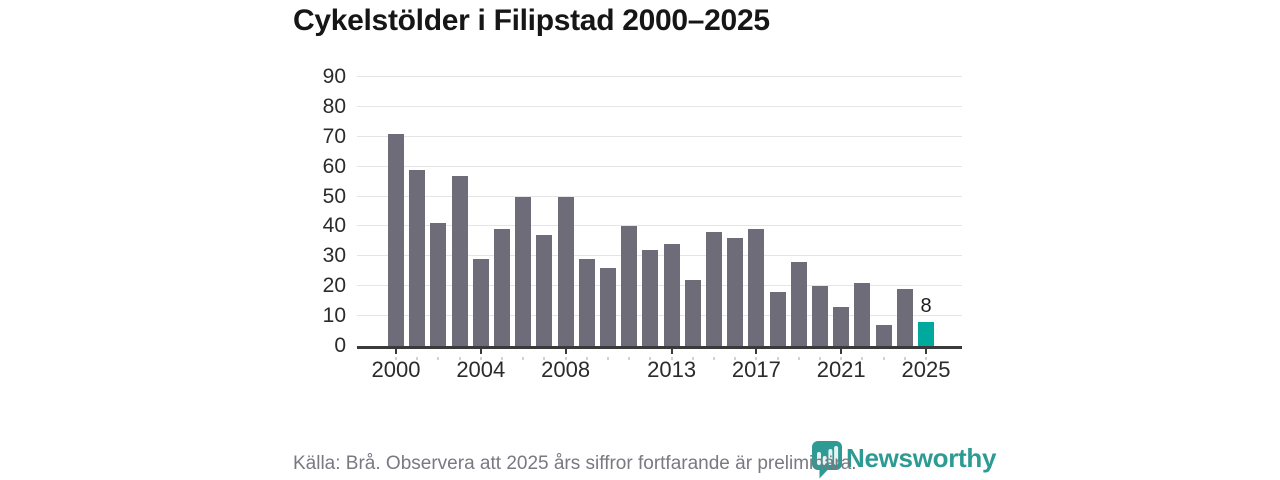 The width and height of the screenshot is (1280, 480). I want to click on x-minor-tick-2019, so click(798, 358).